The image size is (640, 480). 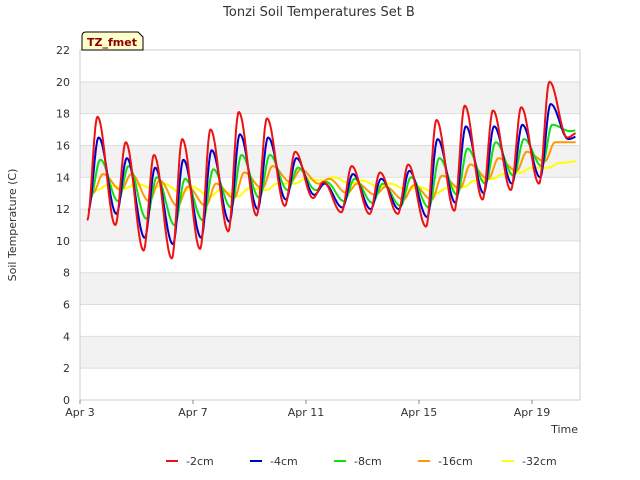 I want to click on legend-label: -4cm, so click(x=284, y=461).